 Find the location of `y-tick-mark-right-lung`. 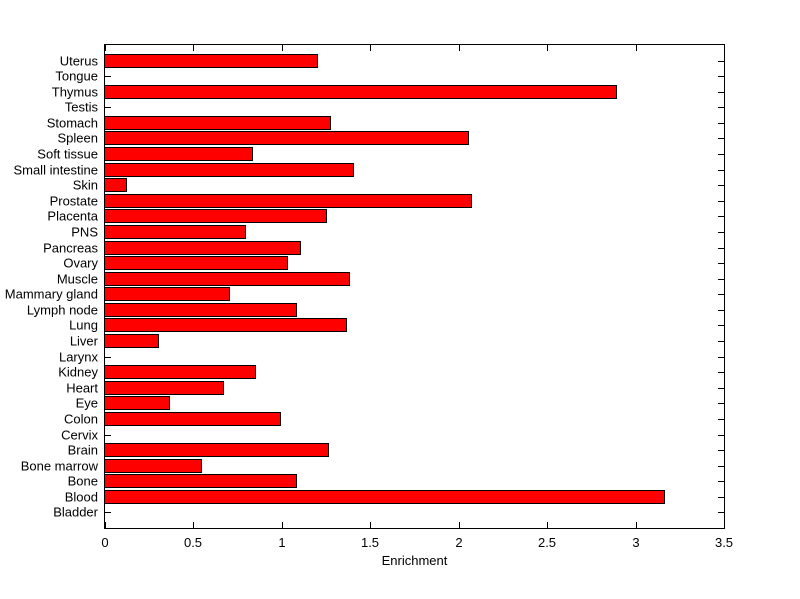

y-tick-mark-right-lung is located at coordinates (721, 325).